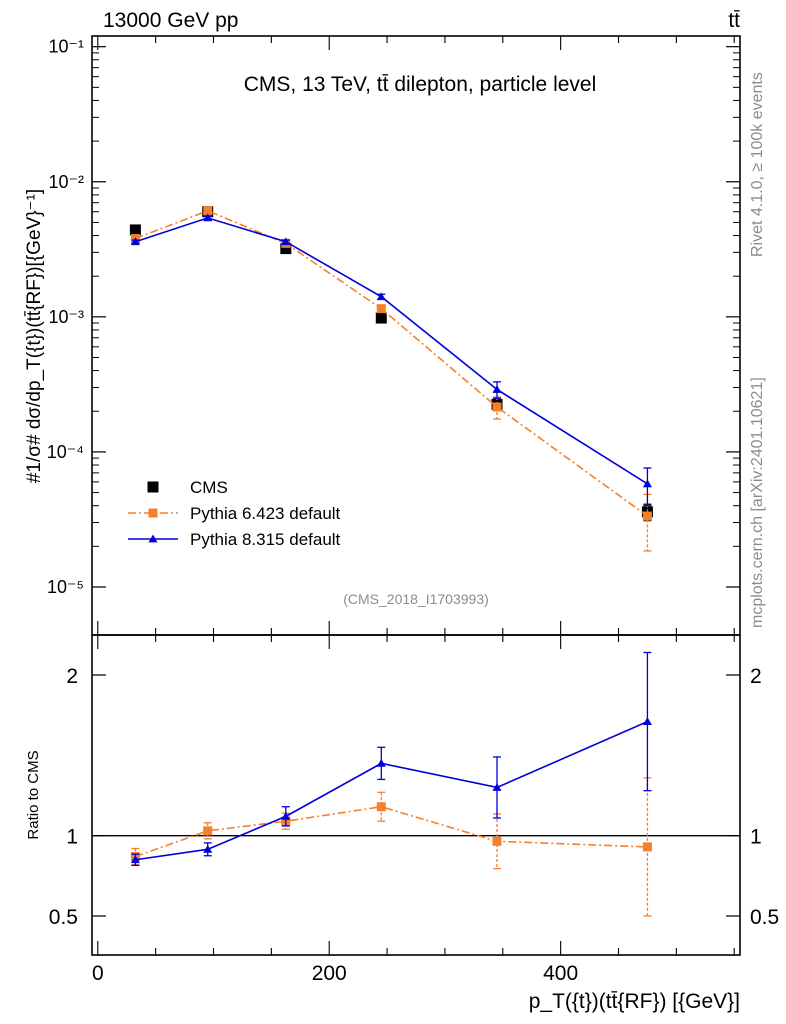  What do you see at coordinates (329, 973) in the screenshot?
I see `x-tick-label: 200` at bounding box center [329, 973].